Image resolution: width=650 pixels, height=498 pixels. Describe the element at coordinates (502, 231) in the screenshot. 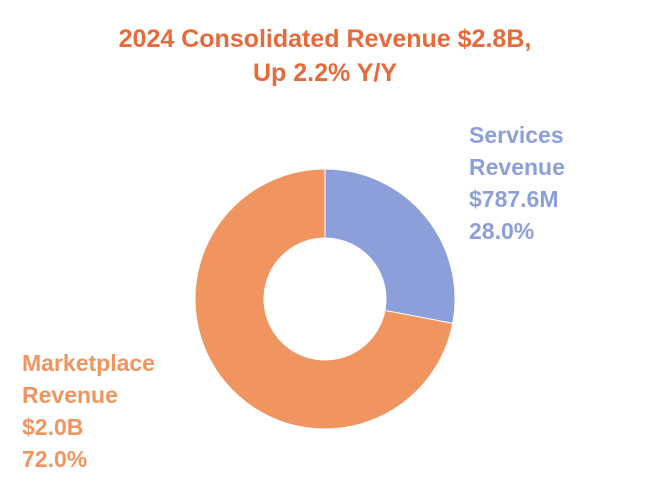

I see `services-percent: 28.0%` at that location.